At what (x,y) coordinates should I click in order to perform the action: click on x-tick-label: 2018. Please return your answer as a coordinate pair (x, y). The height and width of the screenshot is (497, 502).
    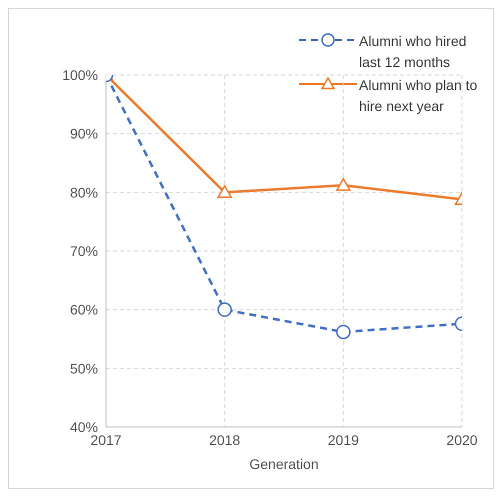
    Looking at the image, I should click on (224, 440).